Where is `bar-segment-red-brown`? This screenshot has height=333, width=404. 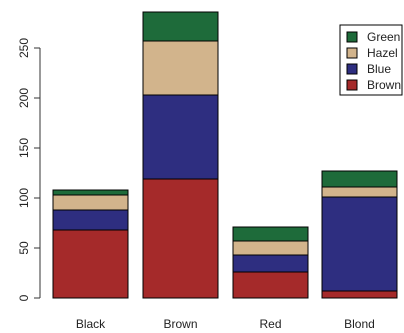
bar-segment-red-brown is located at coordinates (270, 285).